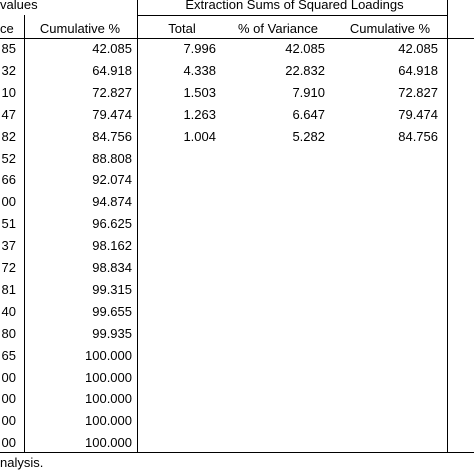  Describe the element at coordinates (237, 452) in the screenshot. I see `table-bottom-rule` at that location.